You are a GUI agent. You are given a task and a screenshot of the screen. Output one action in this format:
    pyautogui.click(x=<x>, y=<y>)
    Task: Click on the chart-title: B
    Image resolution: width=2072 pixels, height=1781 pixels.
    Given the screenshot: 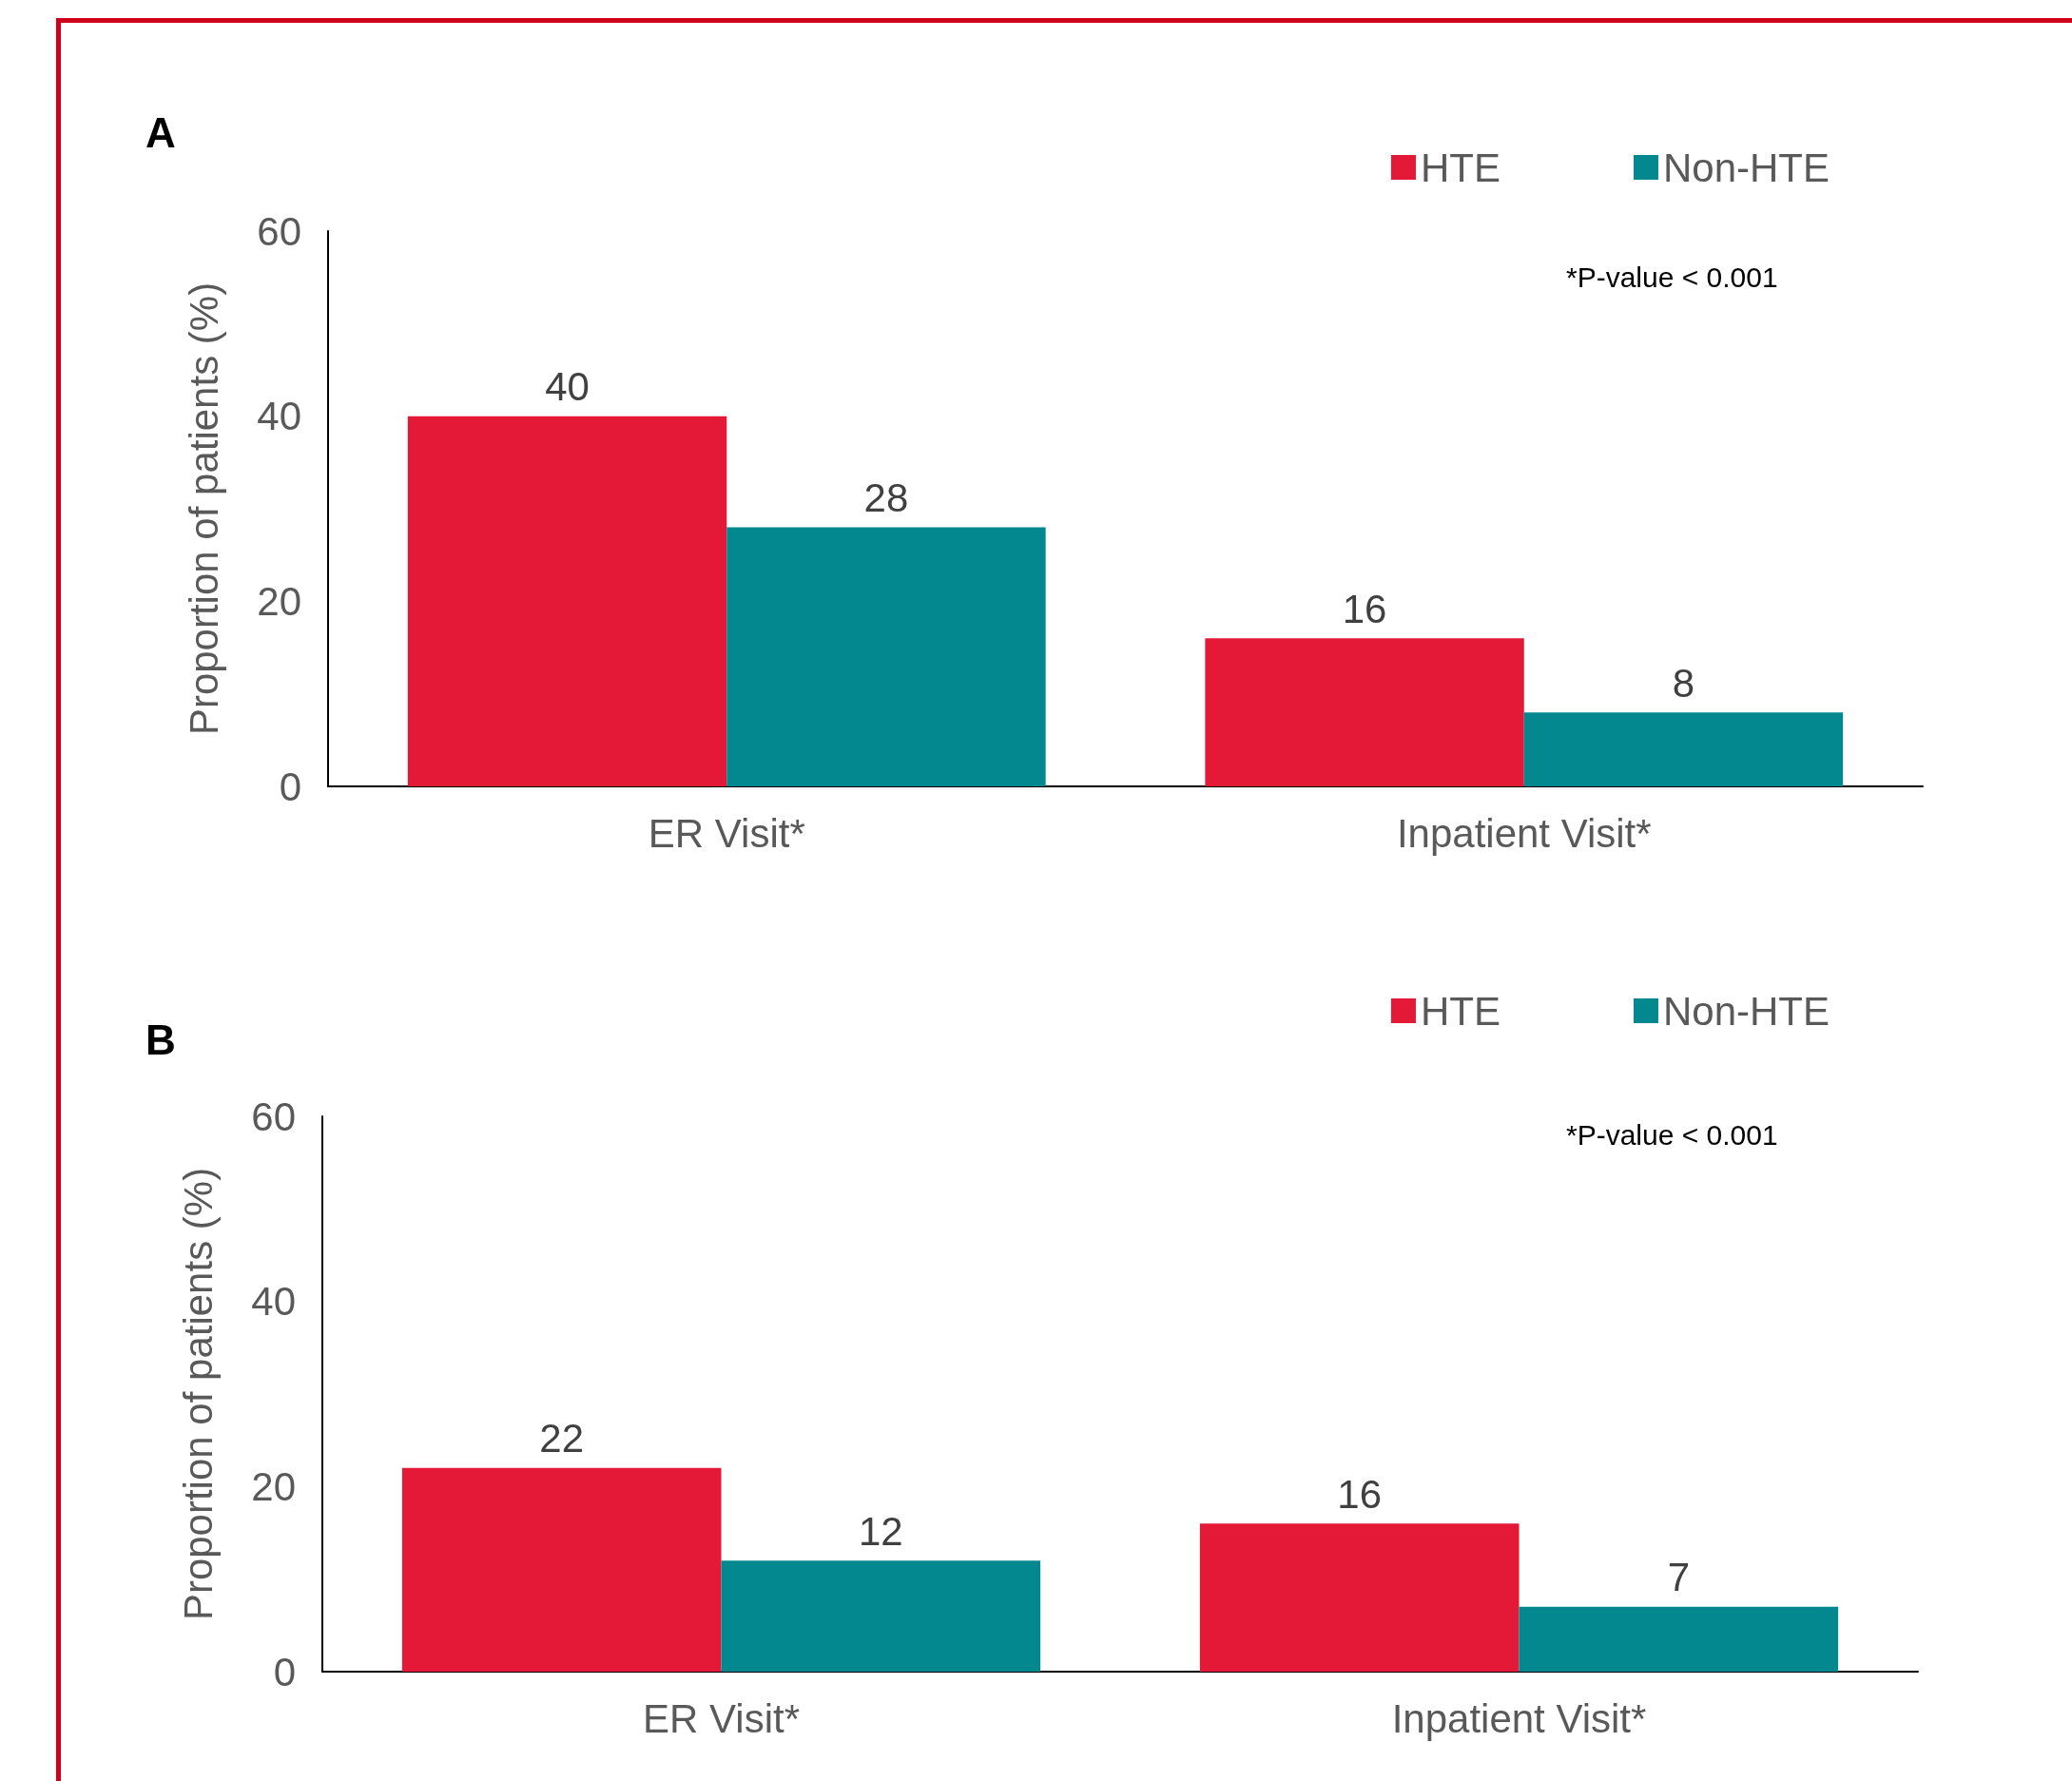 What is the action you would take?
    pyautogui.click(x=160, y=1039)
    